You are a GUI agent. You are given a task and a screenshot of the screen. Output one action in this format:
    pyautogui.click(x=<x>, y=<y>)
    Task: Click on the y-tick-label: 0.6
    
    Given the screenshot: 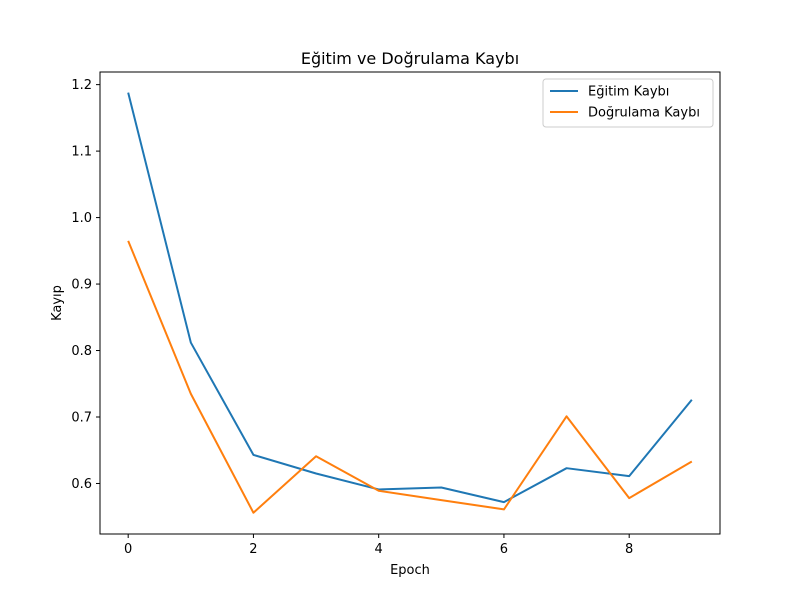 What is the action you would take?
    pyautogui.click(x=81, y=484)
    